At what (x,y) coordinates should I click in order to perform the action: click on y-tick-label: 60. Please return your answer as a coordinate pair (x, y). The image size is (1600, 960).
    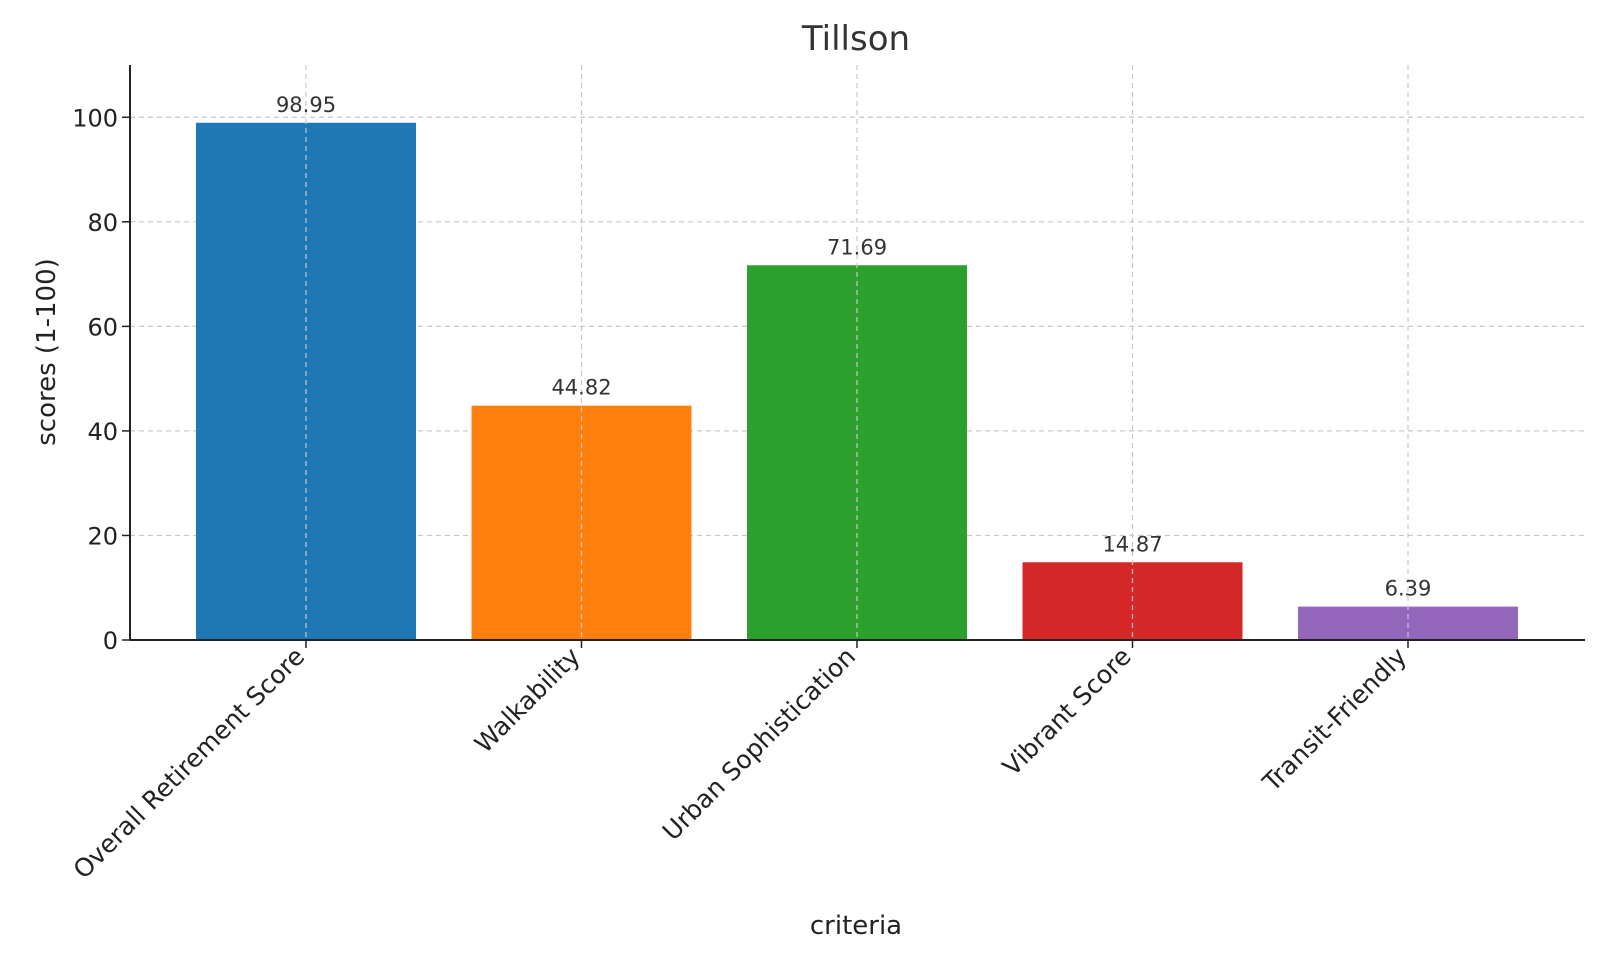
    Looking at the image, I should click on (102, 327).